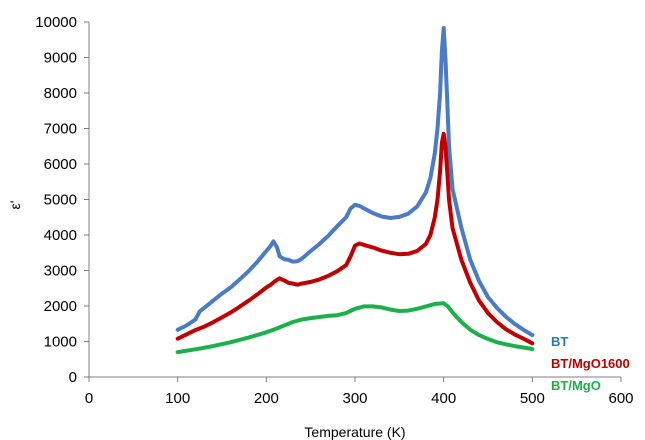 This screenshot has width=645, height=440. What do you see at coordinates (56, 22) in the screenshot?
I see `y-tick-label: 10000` at bounding box center [56, 22].